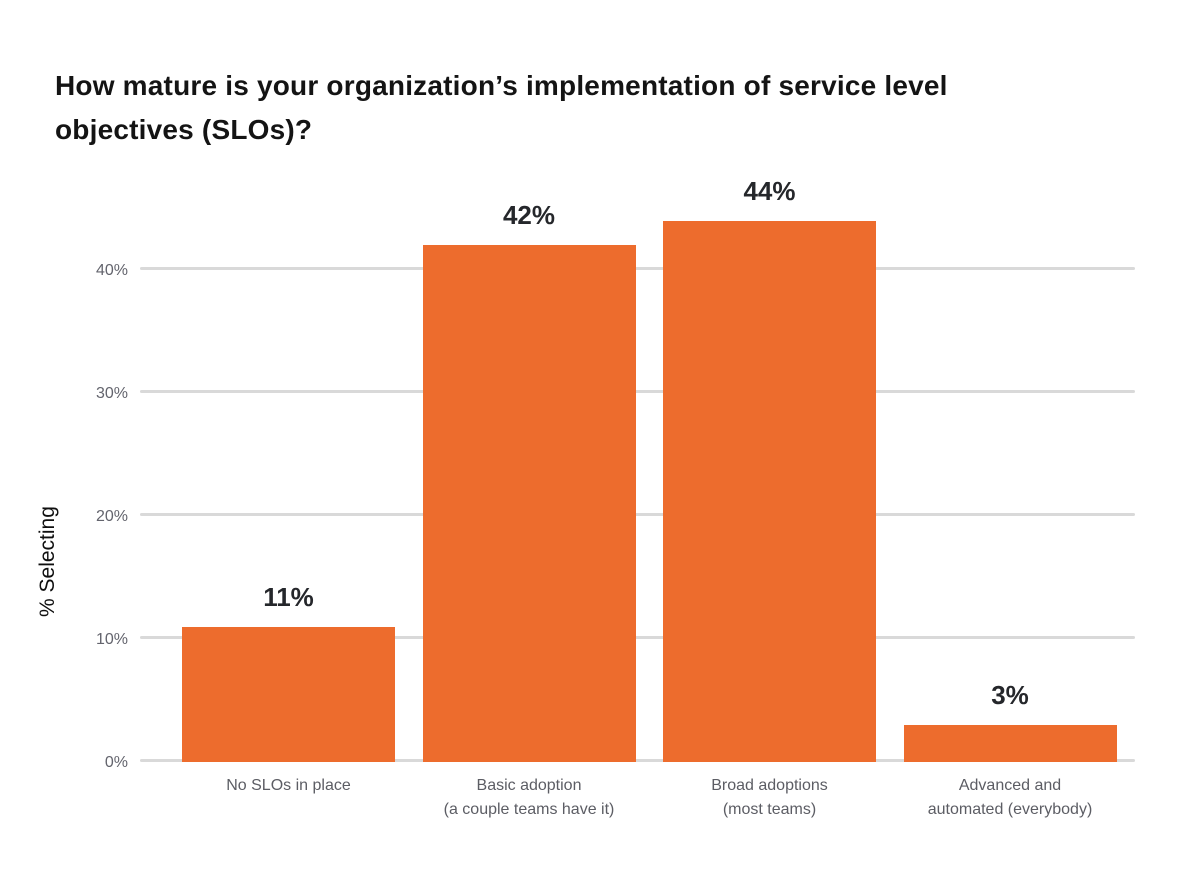  I want to click on gridline-10%, so click(637, 637).